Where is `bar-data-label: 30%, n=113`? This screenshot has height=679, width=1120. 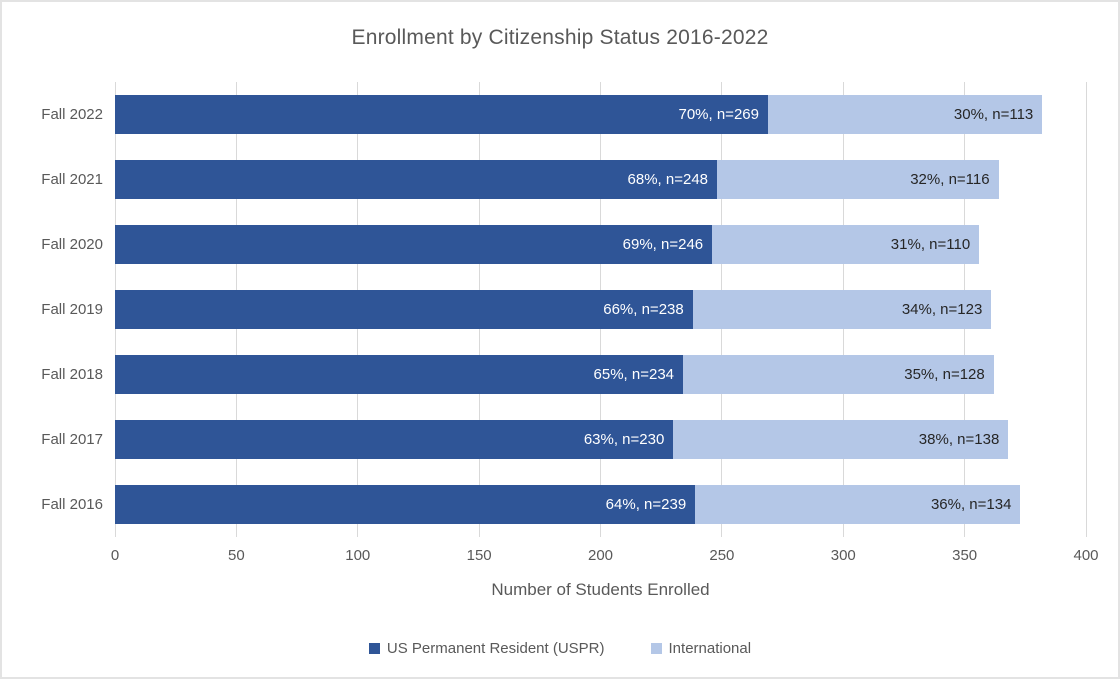
bar-data-label: 30%, n=113 is located at coordinates (993, 114).